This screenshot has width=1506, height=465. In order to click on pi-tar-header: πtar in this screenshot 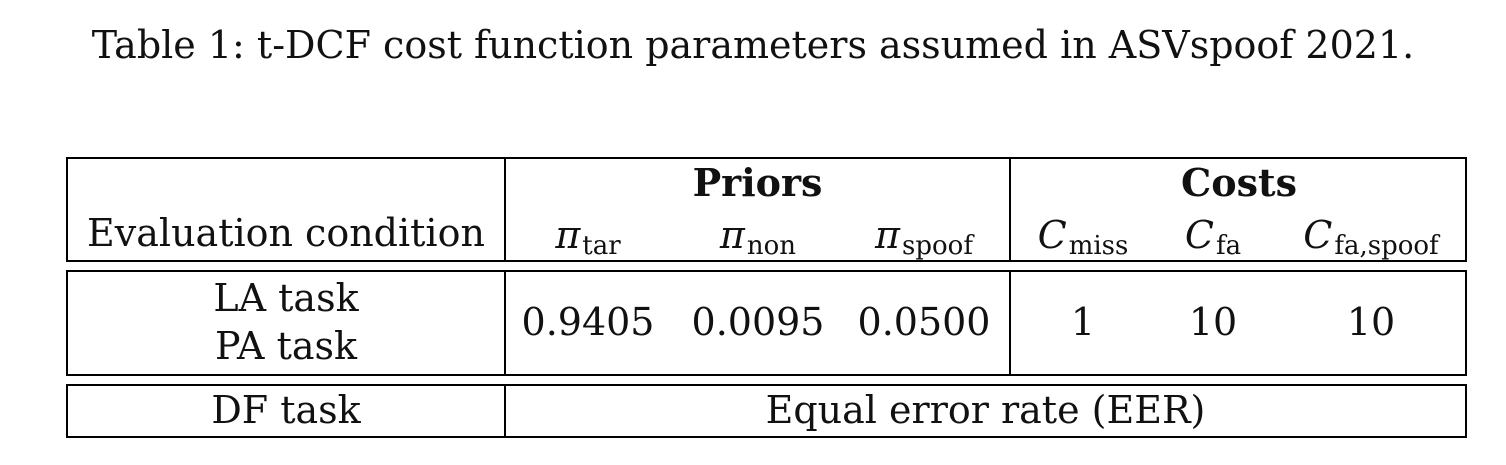, I will do `click(588, 237)`.